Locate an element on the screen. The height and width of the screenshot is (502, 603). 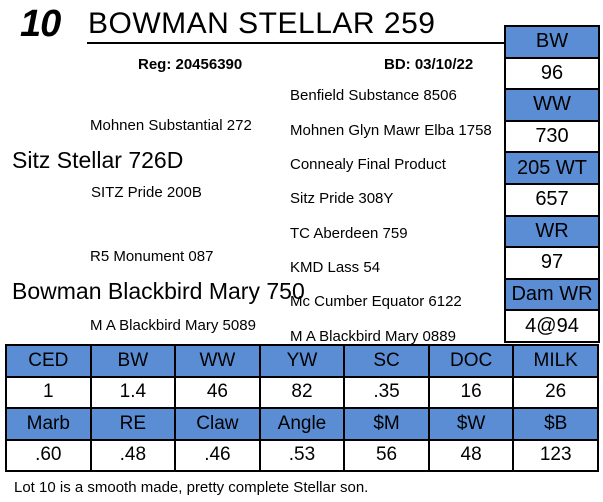
epd-value-row: 1 1.4 46 82 .35 16 26 is located at coordinates (302, 392).